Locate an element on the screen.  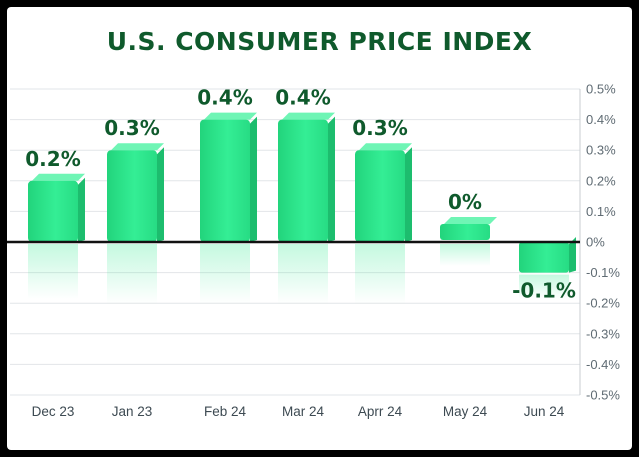
y-tick-label: 0.1% is located at coordinates (601, 211).